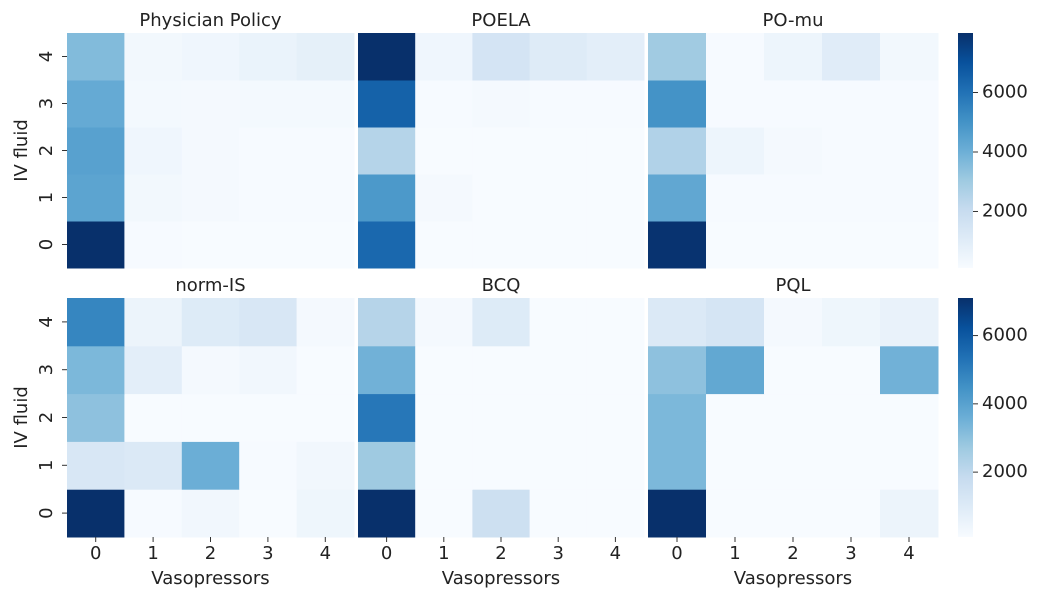  What do you see at coordinates (46, 56) in the screenshot?
I see `y-tick-label: 4` at bounding box center [46, 56].